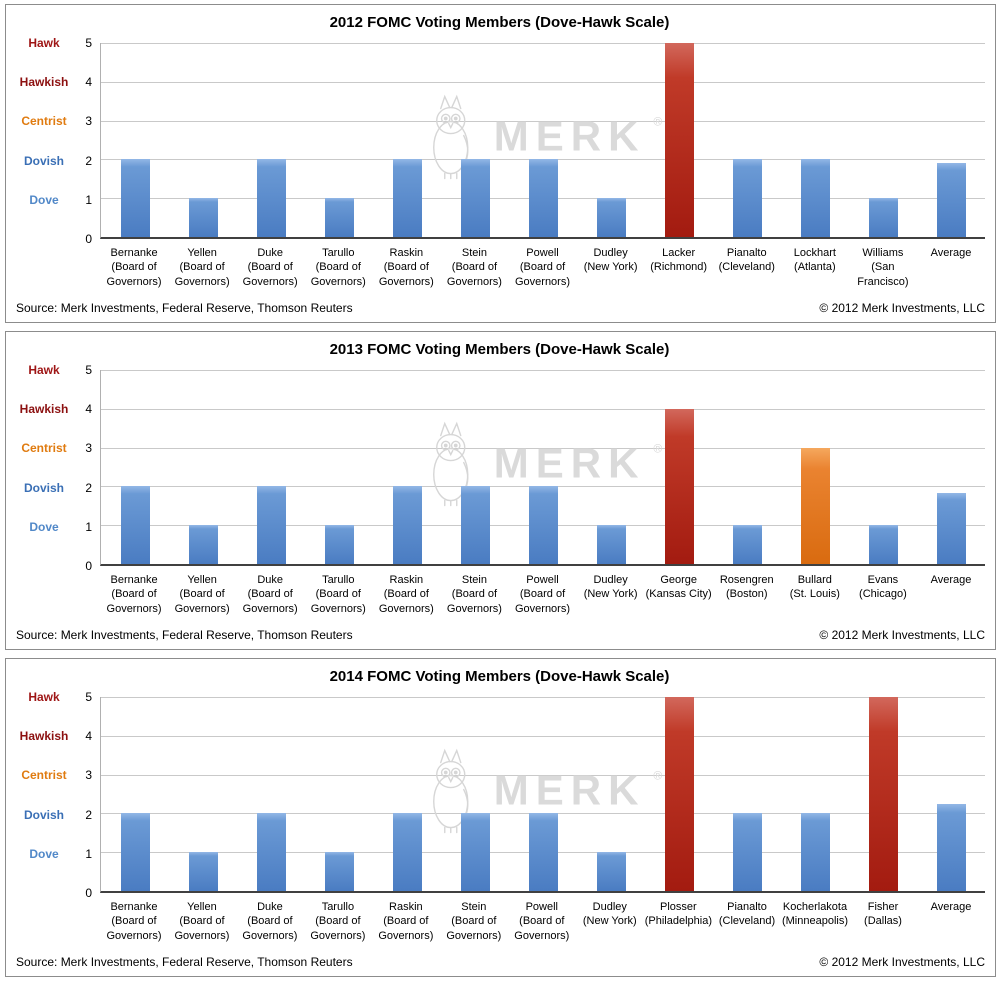 The width and height of the screenshot is (1001, 990). I want to click on scale-label-hawk: Hawk, so click(44, 370).